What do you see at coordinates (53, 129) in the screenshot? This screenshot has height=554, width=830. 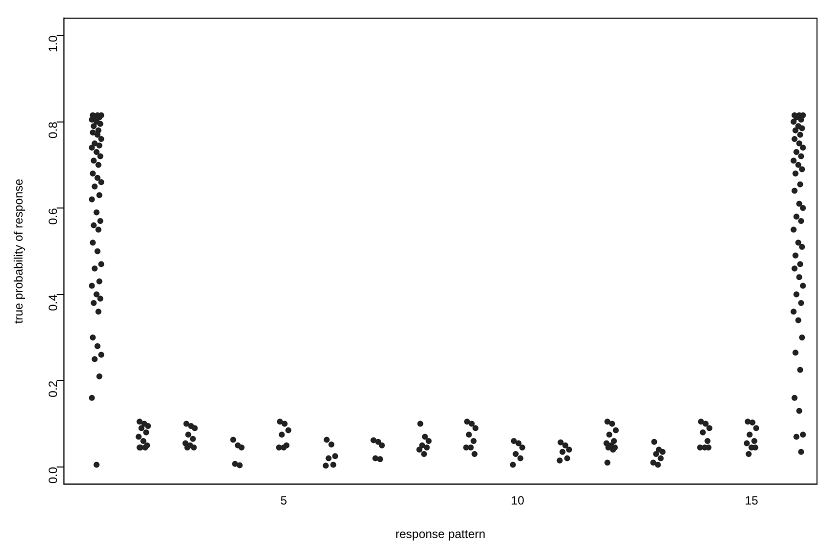 I see `y-tick-label: 0.8` at bounding box center [53, 129].